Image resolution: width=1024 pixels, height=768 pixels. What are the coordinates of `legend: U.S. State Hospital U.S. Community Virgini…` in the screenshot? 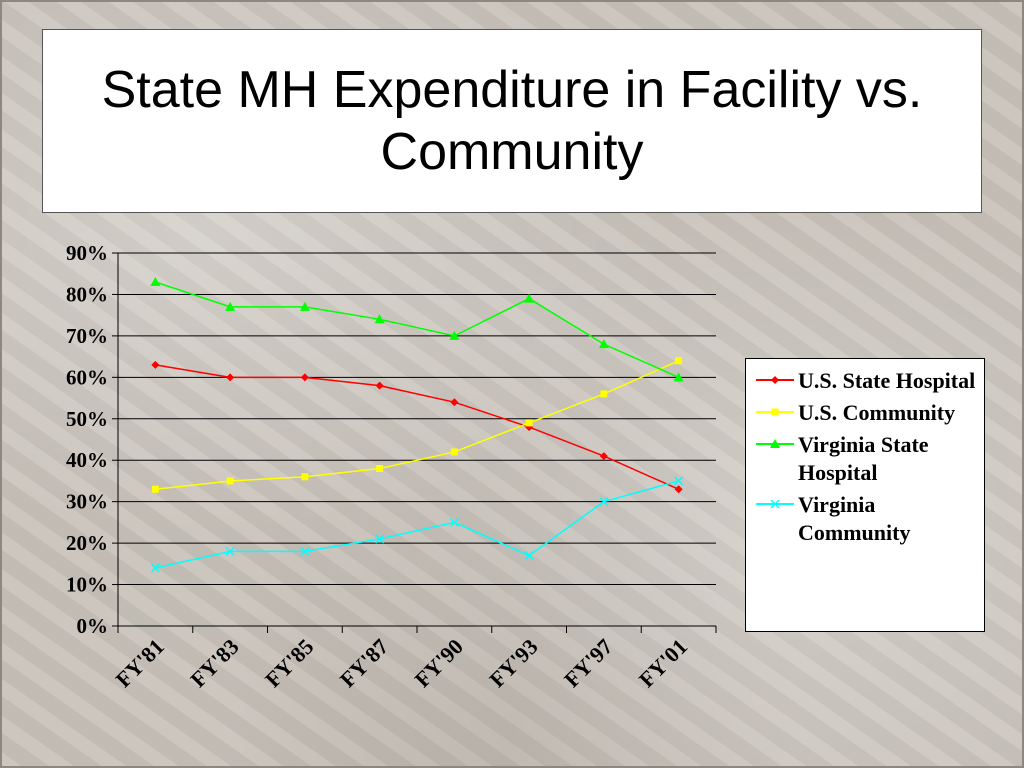 It's located at (865, 495).